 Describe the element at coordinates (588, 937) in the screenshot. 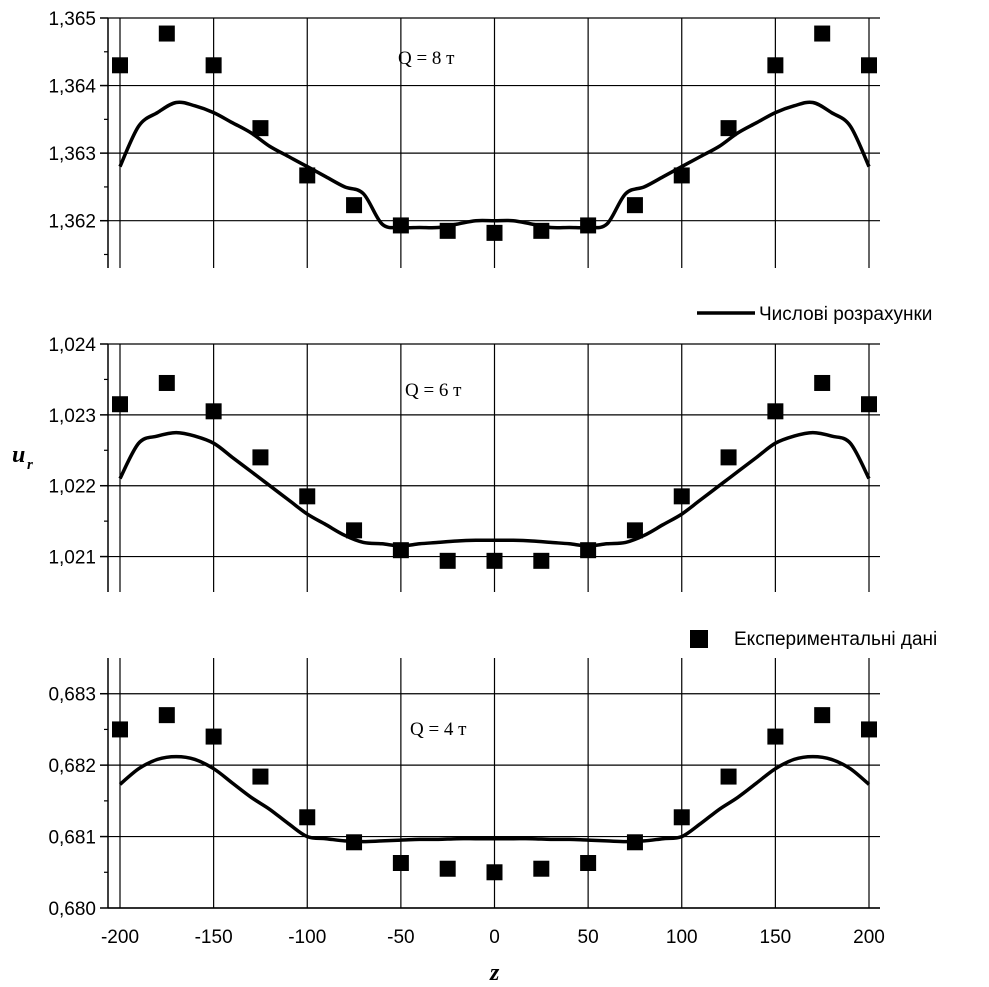

I see `x-tick-label: 50` at that location.